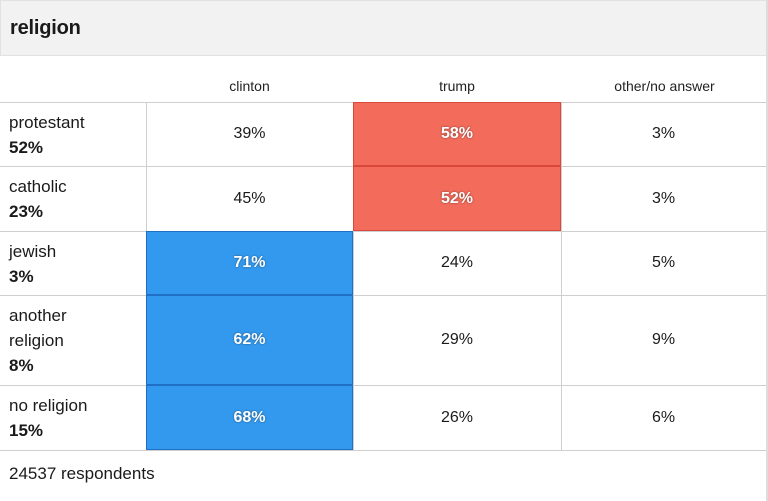 This screenshot has height=501, width=768. Describe the element at coordinates (663, 339) in the screenshot. I see `cell-other: 9%` at that location.